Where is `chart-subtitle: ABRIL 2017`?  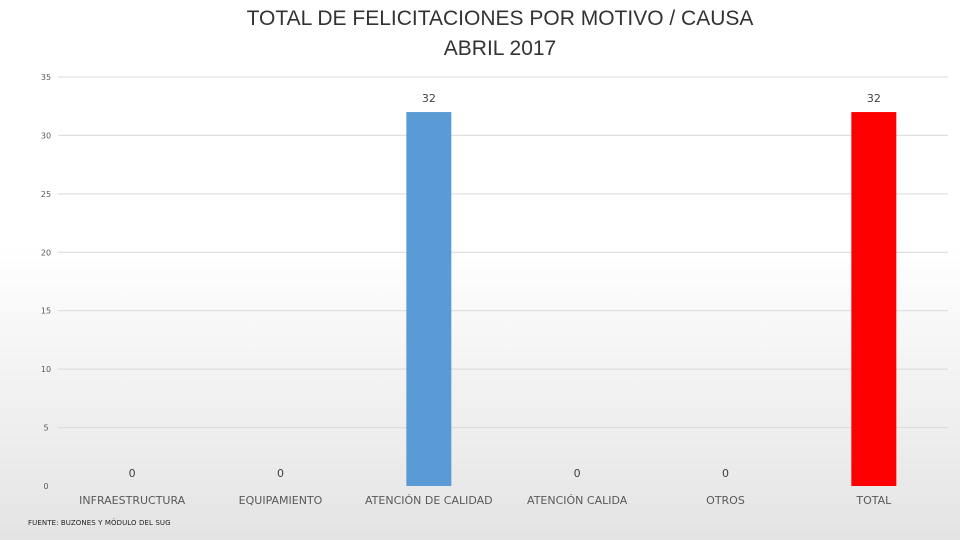
chart-subtitle: ABRIL 2017 is located at coordinates (500, 48).